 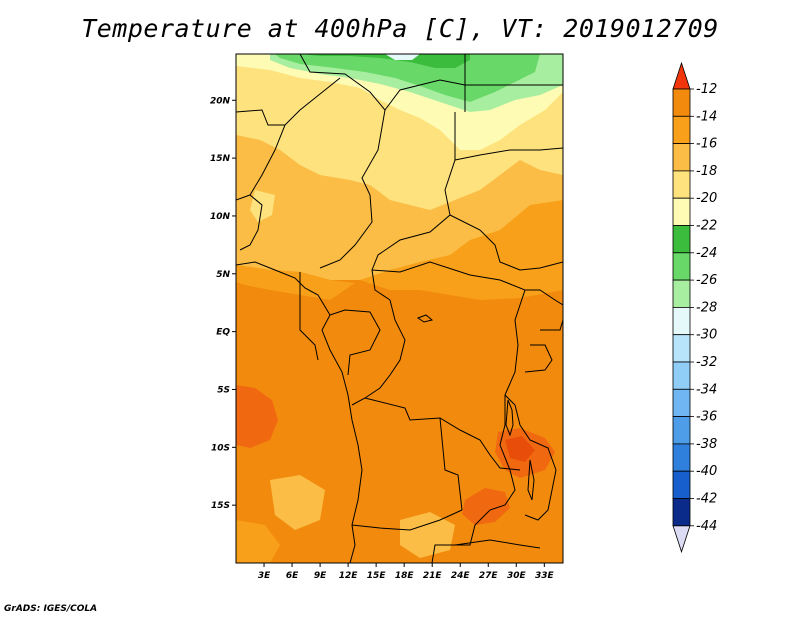 What do you see at coordinates (706, 444) in the screenshot?
I see `colorbar-label: -38` at bounding box center [706, 444].